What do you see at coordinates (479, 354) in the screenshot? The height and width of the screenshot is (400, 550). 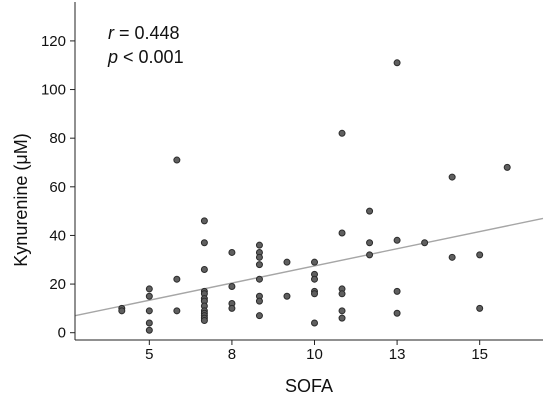 I see `x-tick-label: 15` at bounding box center [479, 354].